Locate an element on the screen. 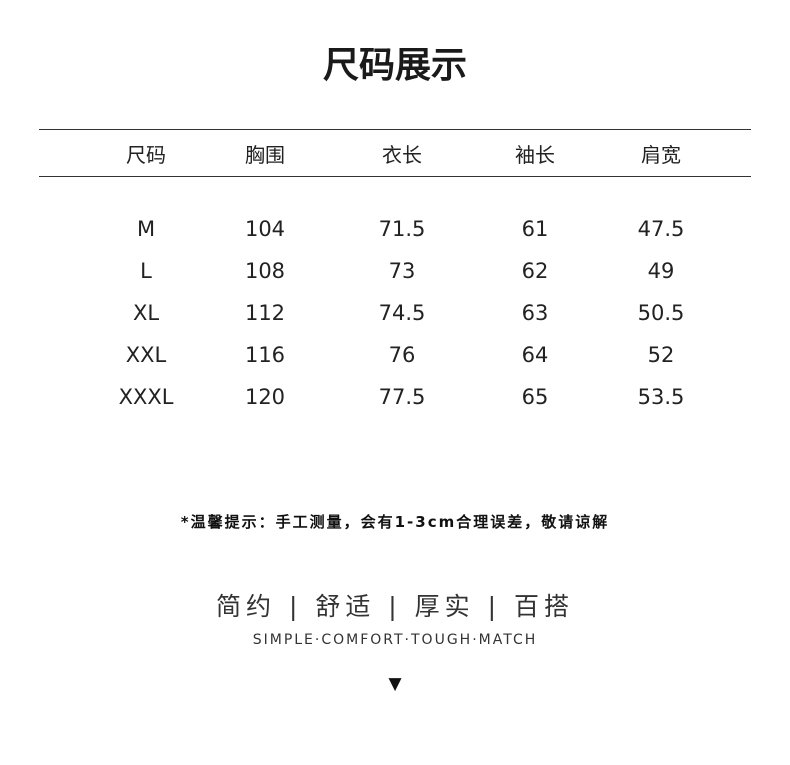  table-cell: 50.5 is located at coordinates (661, 313).